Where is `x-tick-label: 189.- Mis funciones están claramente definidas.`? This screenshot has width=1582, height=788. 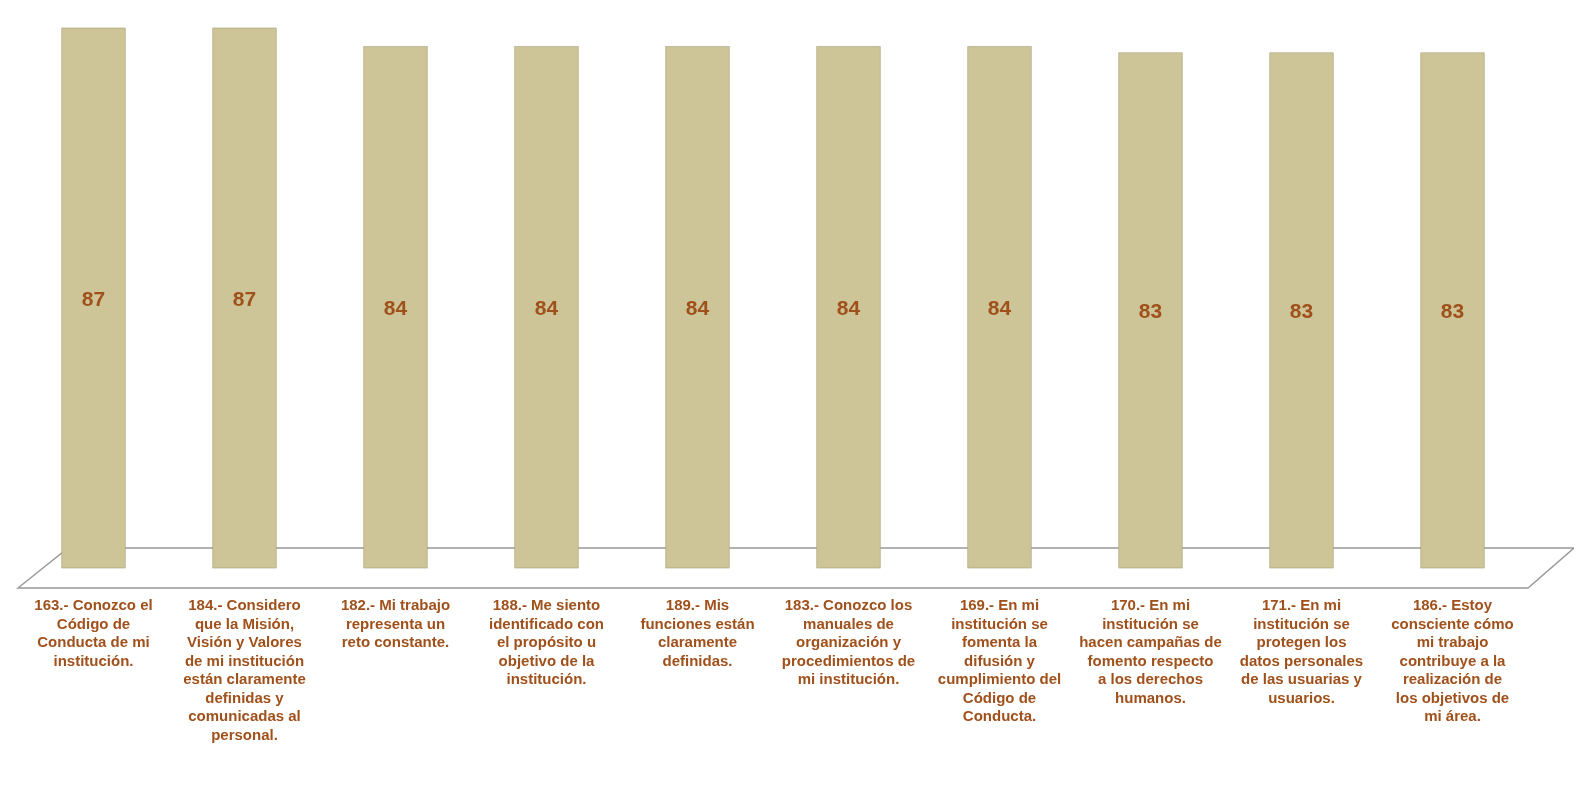
x-tick-label: 189.- Mis funciones están claramente definidas. is located at coordinates (697, 632).